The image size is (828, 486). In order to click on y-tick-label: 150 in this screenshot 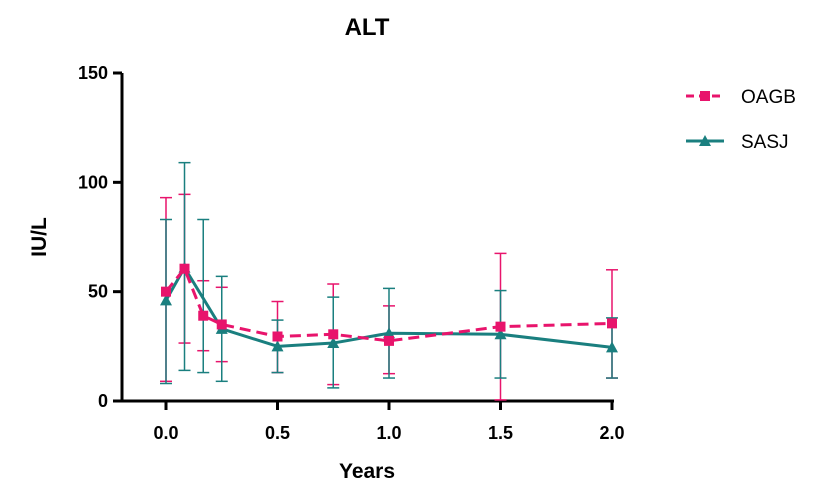, I will do `click(93, 73)`.